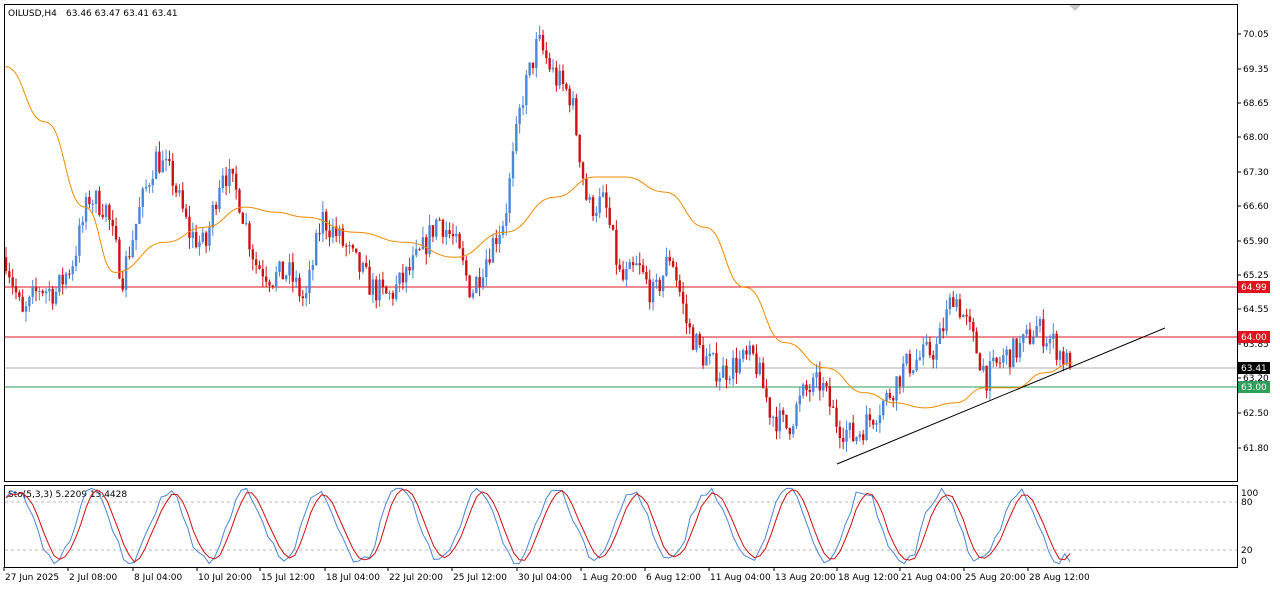  What do you see at coordinates (621, 526) in the screenshot?
I see `stoch-panel-frame` at bounding box center [621, 526].